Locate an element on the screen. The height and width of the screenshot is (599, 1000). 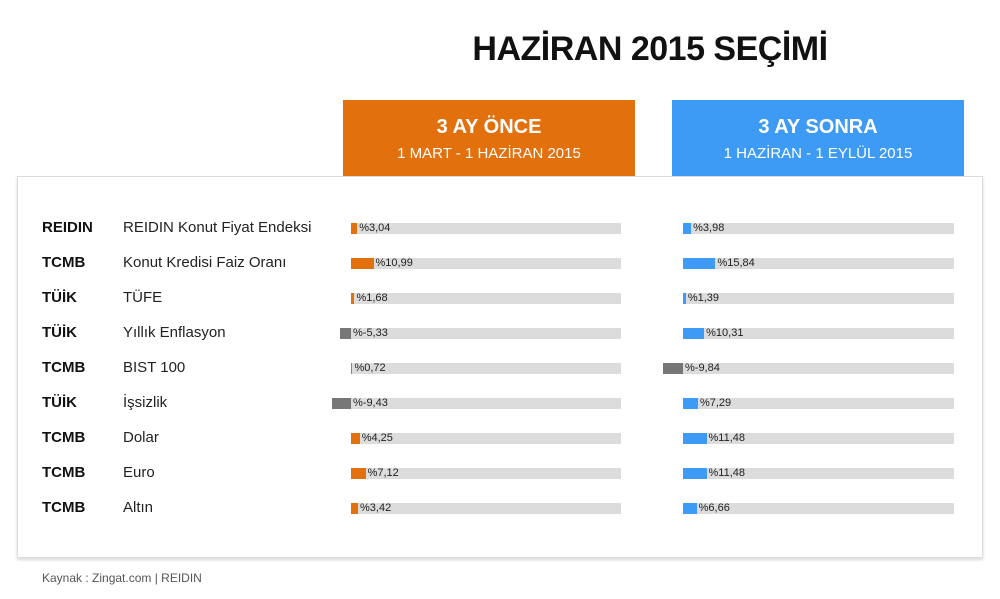
table-row: TÜİK İşsizlik %-9,43 %7,29 is located at coordinates (500, 404).